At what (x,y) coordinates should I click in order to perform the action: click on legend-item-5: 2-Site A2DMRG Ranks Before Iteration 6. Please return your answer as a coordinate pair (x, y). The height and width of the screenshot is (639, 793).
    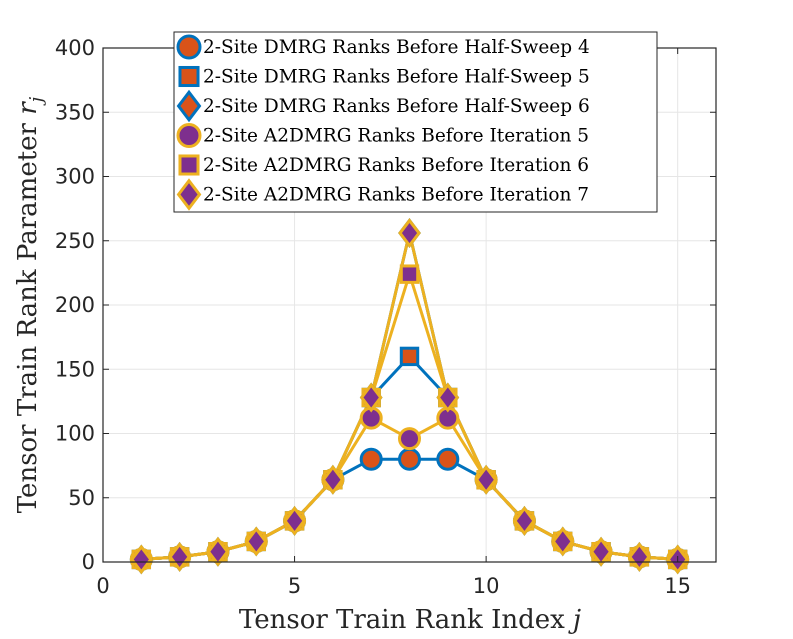
    Looking at the image, I should click on (383, 165).